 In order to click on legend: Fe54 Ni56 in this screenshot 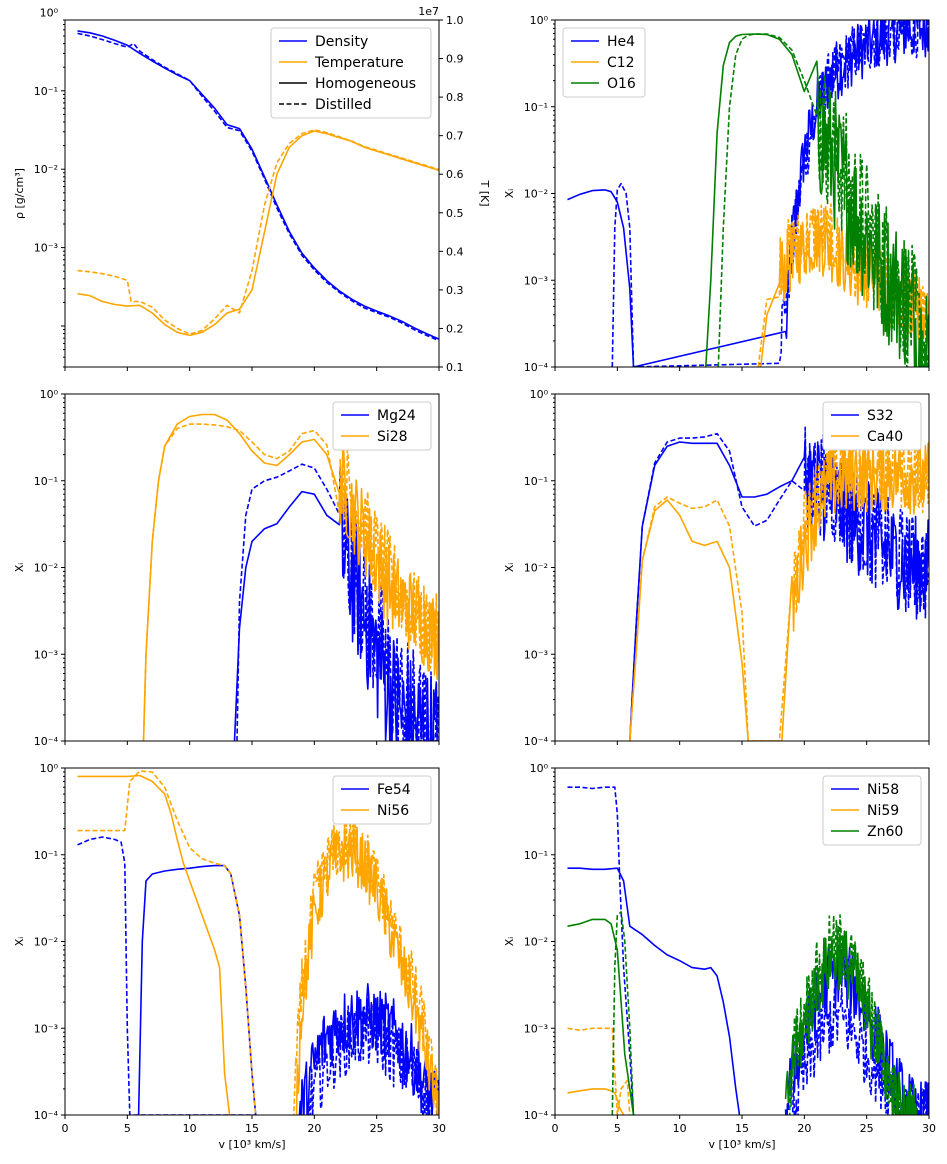, I will do `click(382, 800)`.